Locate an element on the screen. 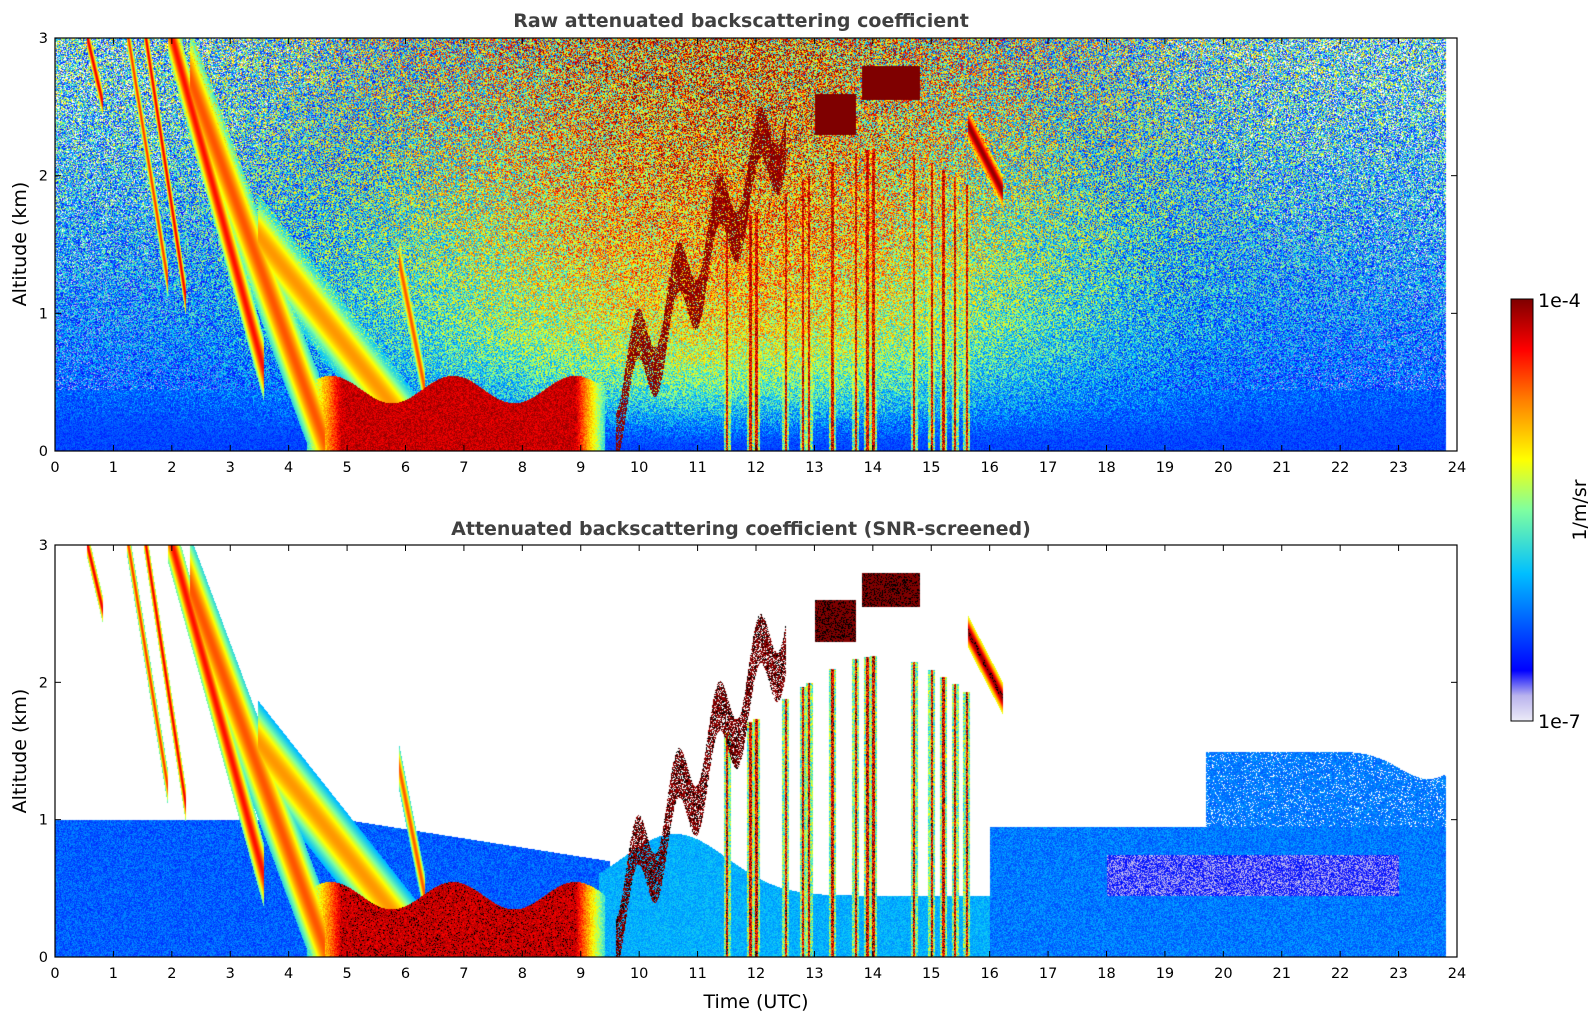 The image size is (1595, 1020). ylabel-raw: Altitude (km) is located at coordinates (20, 244).